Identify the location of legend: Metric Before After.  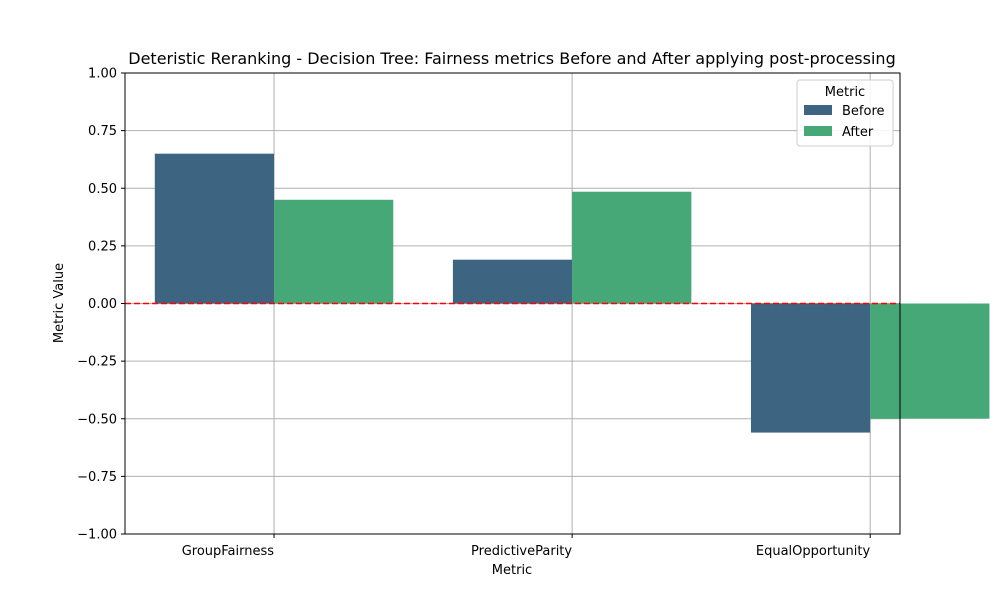
(845, 113).